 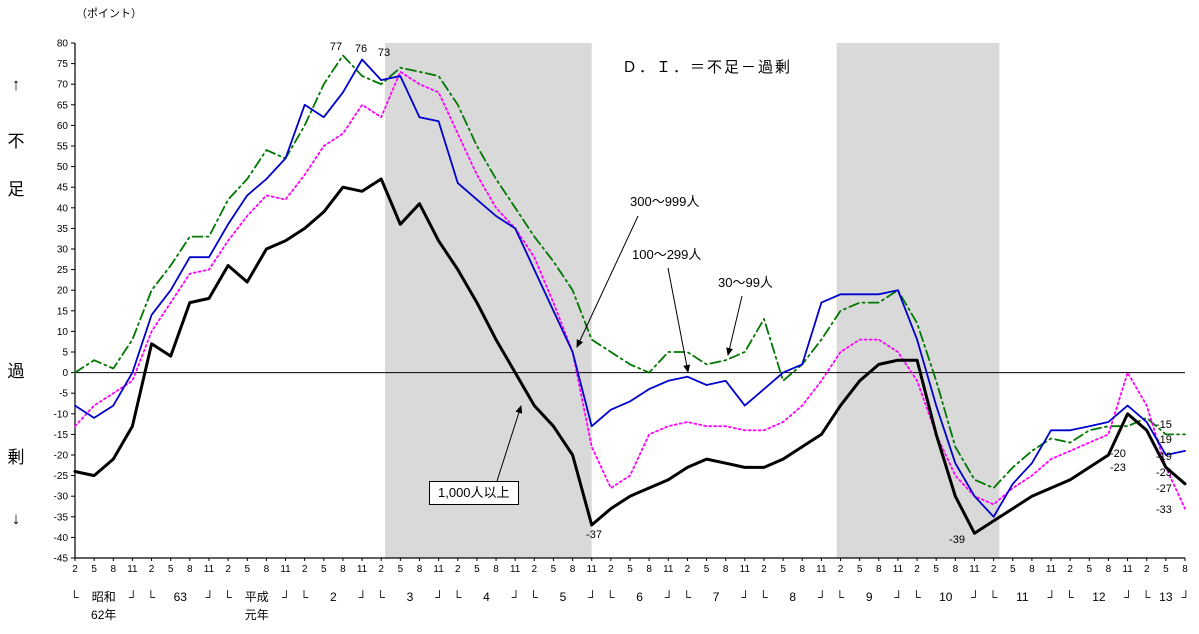 What do you see at coordinates (1164, 440) in the screenshot?
I see `end-value-label: -19` at bounding box center [1164, 440].